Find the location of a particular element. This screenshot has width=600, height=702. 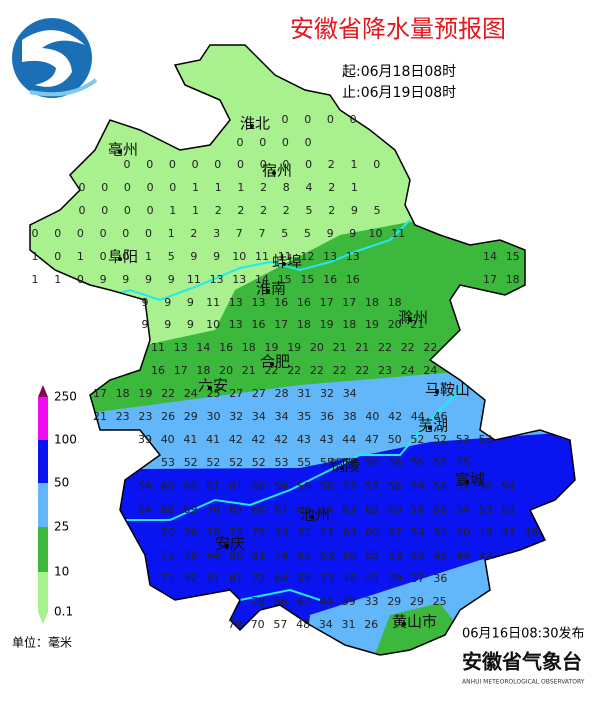

grid-value: 48 is located at coordinates (350, 578).